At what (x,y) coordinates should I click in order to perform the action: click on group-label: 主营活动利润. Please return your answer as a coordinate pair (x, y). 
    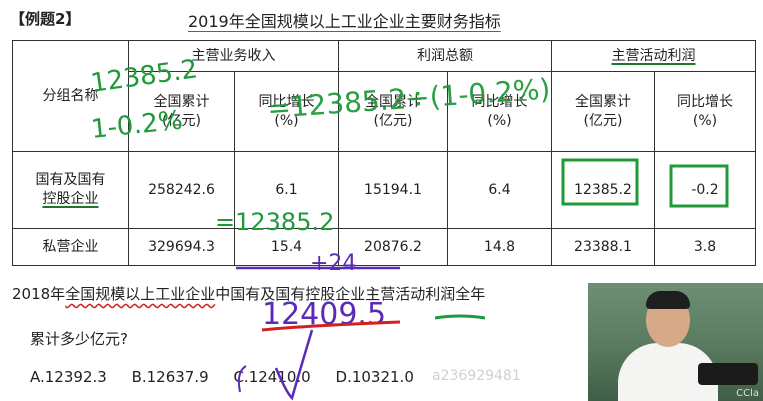
    Looking at the image, I should click on (653, 55).